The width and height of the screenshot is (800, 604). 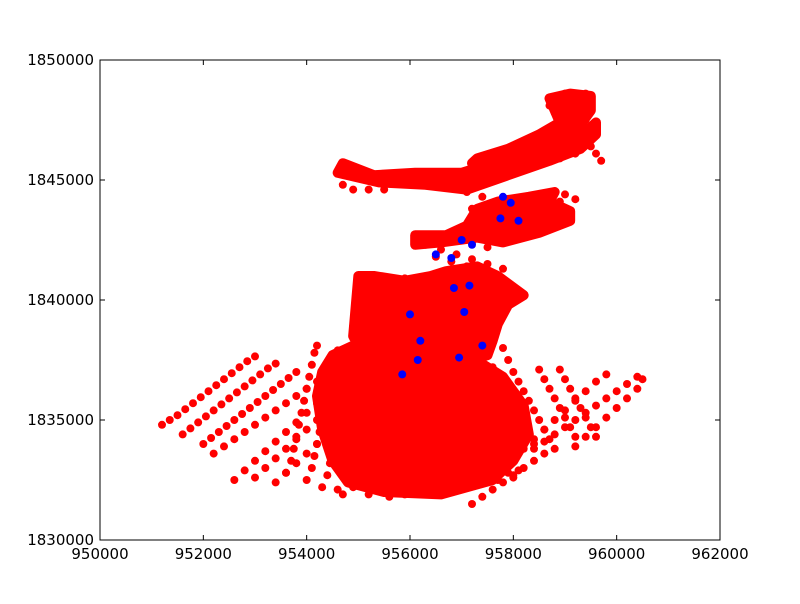 What do you see at coordinates (719, 554) in the screenshot?
I see `x-tick-label: 962000` at bounding box center [719, 554].